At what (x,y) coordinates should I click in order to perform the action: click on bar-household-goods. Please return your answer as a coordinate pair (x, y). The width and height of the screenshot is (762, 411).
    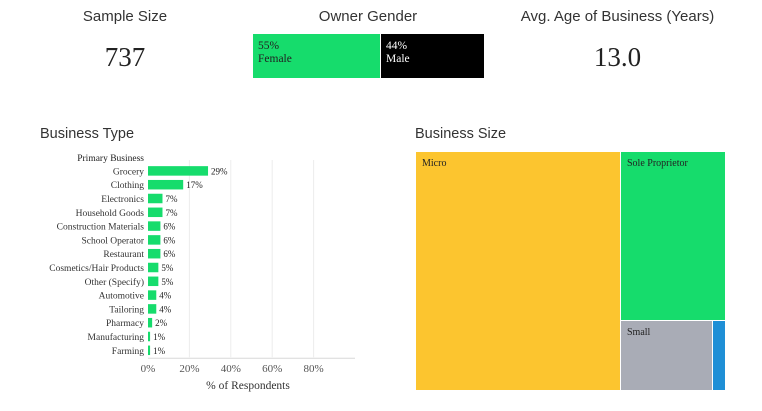
    Looking at the image, I should click on (155, 212).